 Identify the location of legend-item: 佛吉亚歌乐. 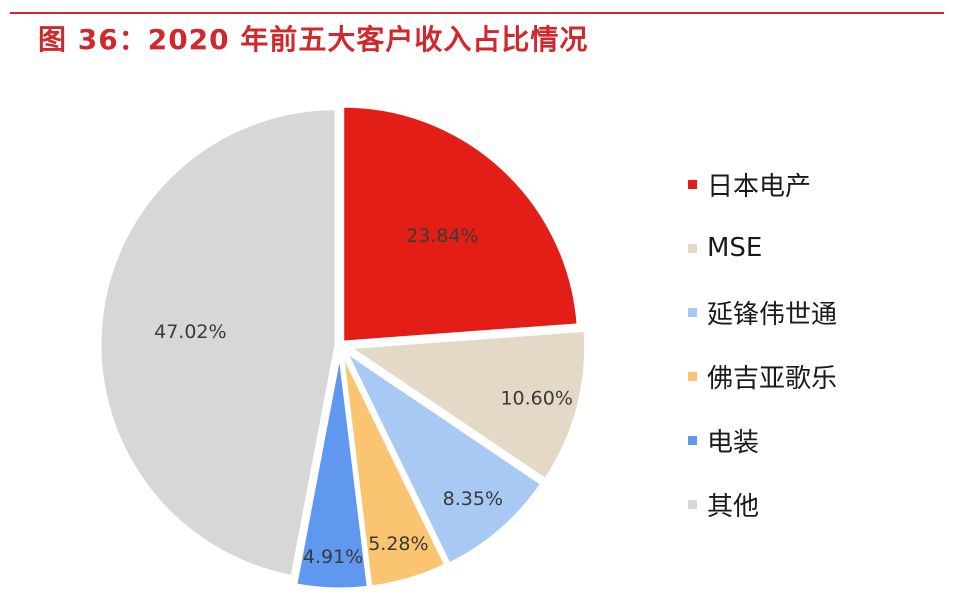
(762, 376).